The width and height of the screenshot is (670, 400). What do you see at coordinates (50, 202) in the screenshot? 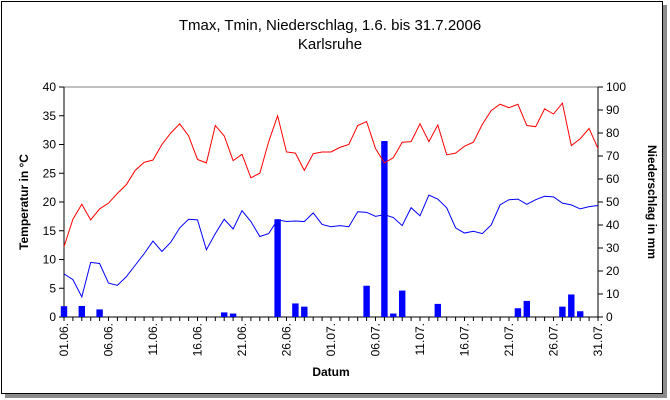
I see `y-left-tick-label: 20` at bounding box center [50, 202].